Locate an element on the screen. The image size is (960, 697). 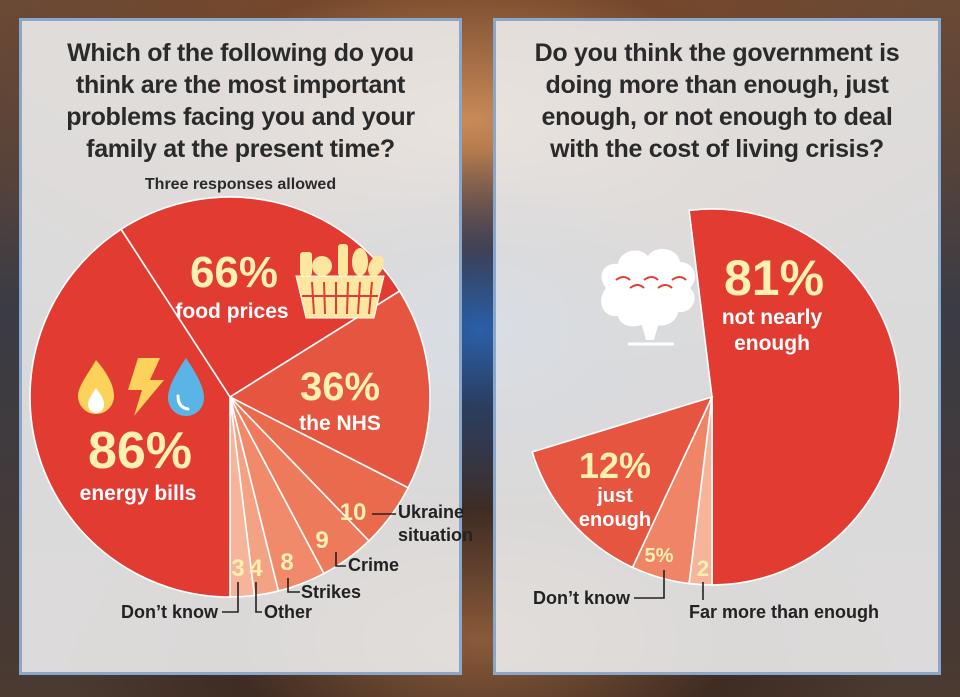
right-dont-know-value-label: 5% is located at coordinates (659, 556).